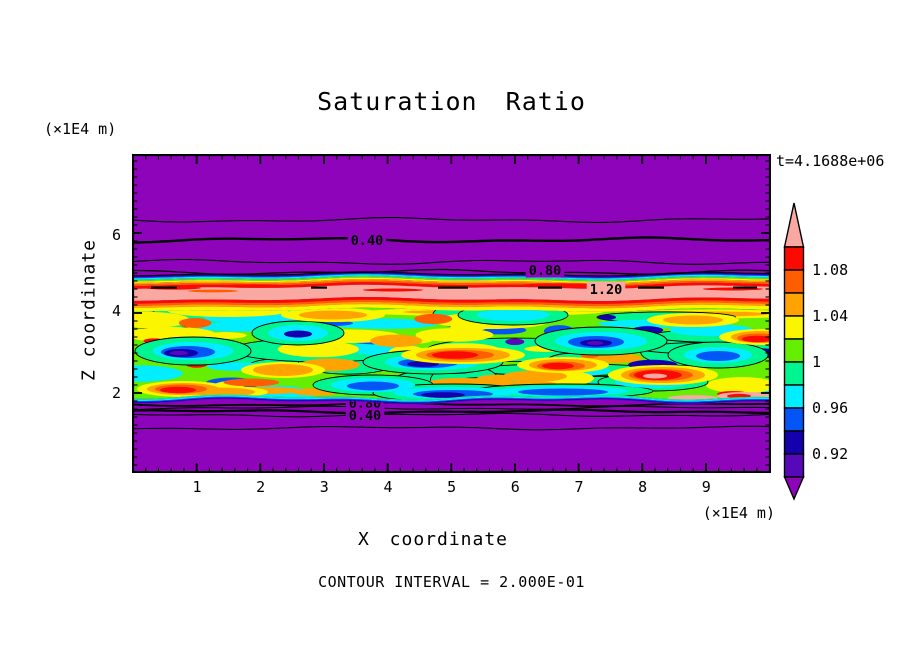  What do you see at coordinates (606, 290) in the screenshot?
I see `contour-line-label: 1.20` at bounding box center [606, 290].